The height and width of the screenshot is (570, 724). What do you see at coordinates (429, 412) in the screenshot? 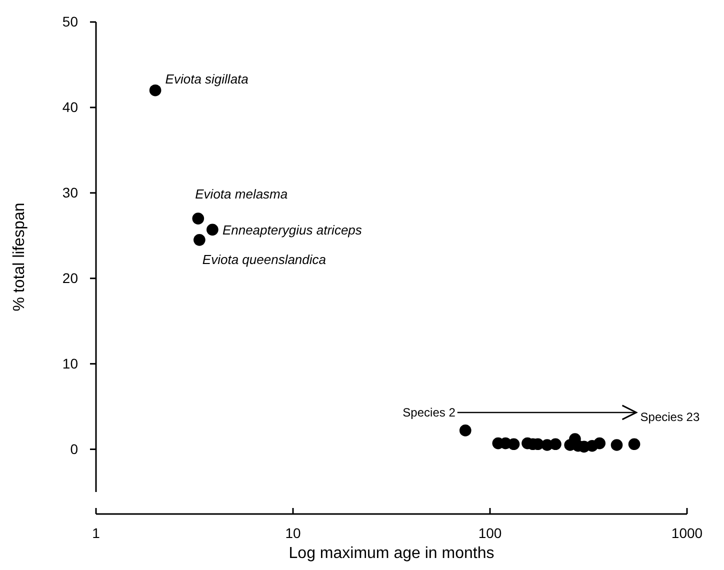
I see `annotation: Species 2` at bounding box center [429, 412].